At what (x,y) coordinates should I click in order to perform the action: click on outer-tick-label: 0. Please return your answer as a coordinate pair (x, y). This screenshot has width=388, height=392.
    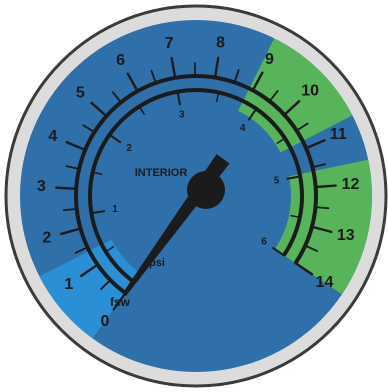
    Looking at the image, I should click on (104, 321).